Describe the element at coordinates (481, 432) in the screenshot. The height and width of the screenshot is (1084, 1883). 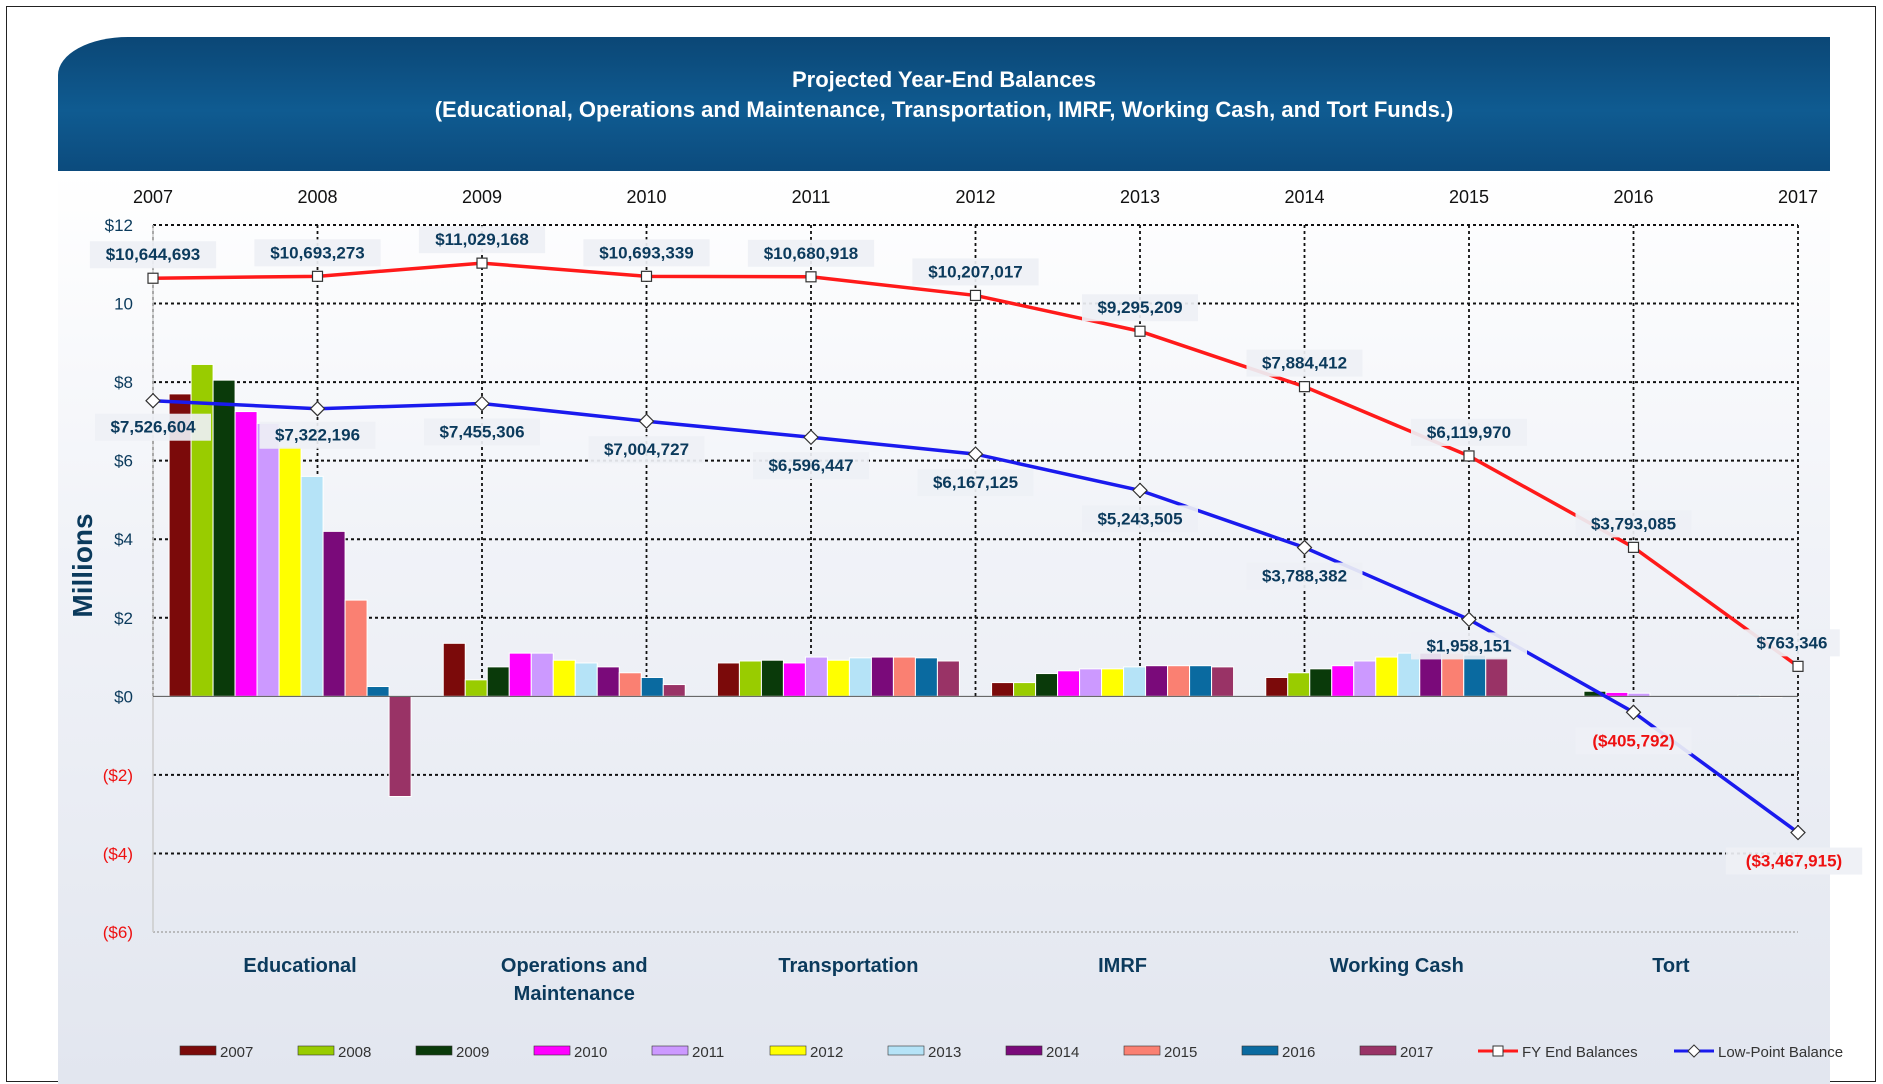
I see `low-point-data-label: $7,455,306` at that location.